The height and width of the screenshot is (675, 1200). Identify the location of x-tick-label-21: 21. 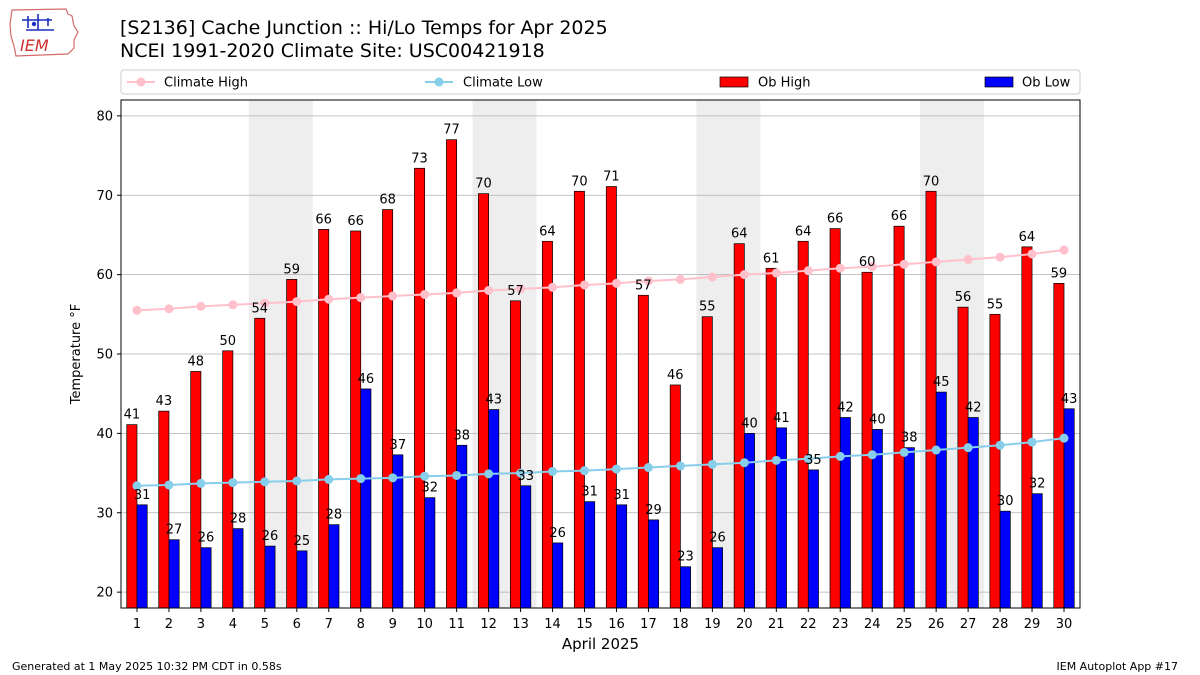
(776, 624).